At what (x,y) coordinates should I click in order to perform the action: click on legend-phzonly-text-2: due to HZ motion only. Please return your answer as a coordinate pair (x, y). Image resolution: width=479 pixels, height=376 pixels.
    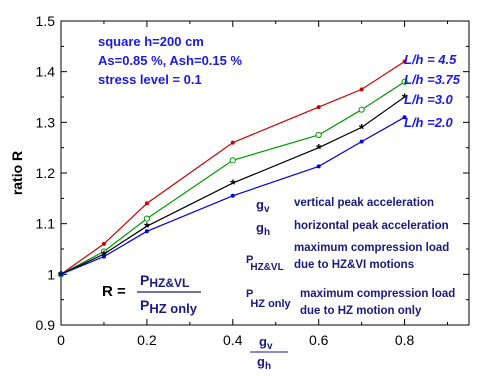
    Looking at the image, I should click on (361, 311).